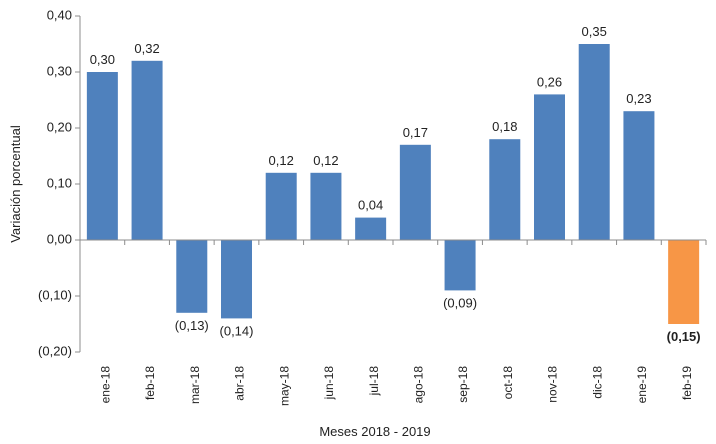  Describe the element at coordinates (325, 160) in the screenshot. I see `data-label-jun-18: 0,12` at that location.